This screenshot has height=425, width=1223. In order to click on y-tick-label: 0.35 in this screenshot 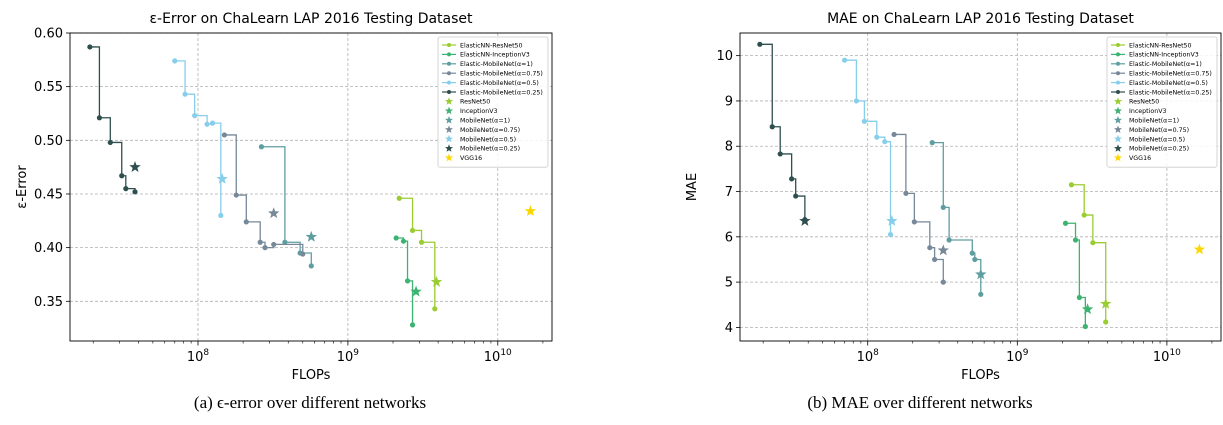, I will do `click(48, 302)`.